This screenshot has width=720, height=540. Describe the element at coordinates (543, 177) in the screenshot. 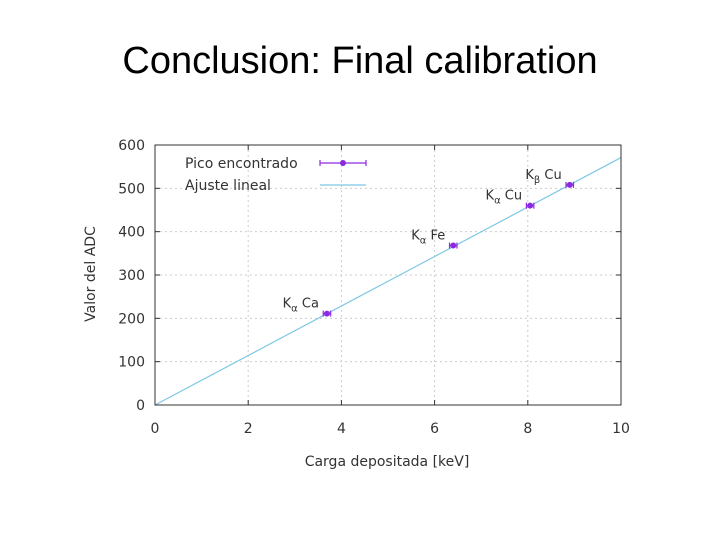

I see `point-label: Kβ Cu` at that location.